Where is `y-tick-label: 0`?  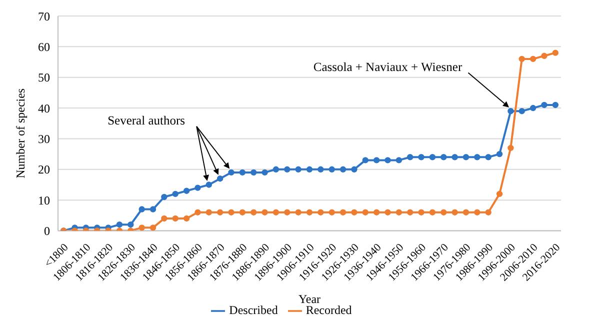 y-tick-label: 0 is located at coordinates (47, 231).